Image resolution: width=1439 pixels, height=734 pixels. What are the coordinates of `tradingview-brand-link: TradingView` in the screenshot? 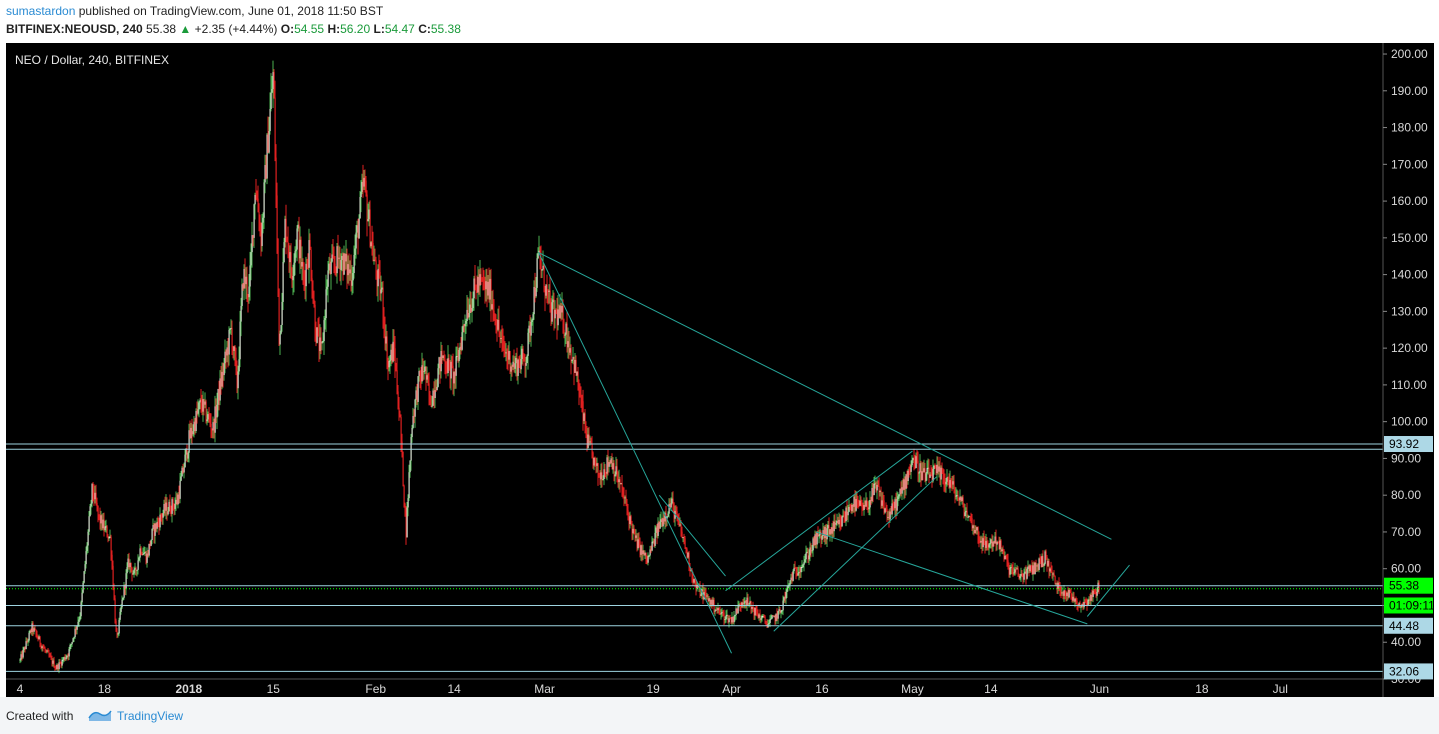 It's located at (150, 716).